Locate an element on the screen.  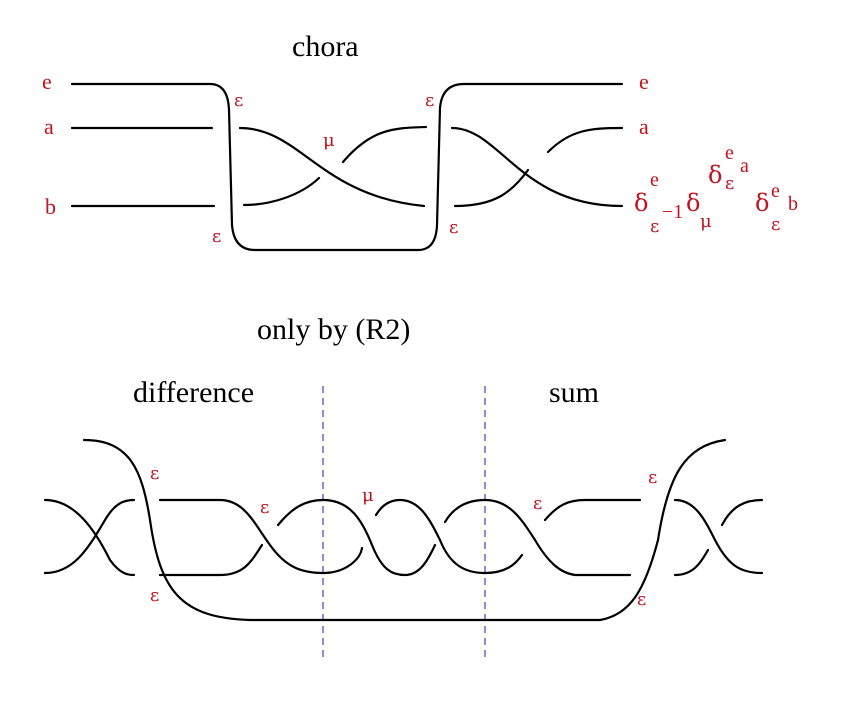
label-left-a: a is located at coordinates (49, 126).